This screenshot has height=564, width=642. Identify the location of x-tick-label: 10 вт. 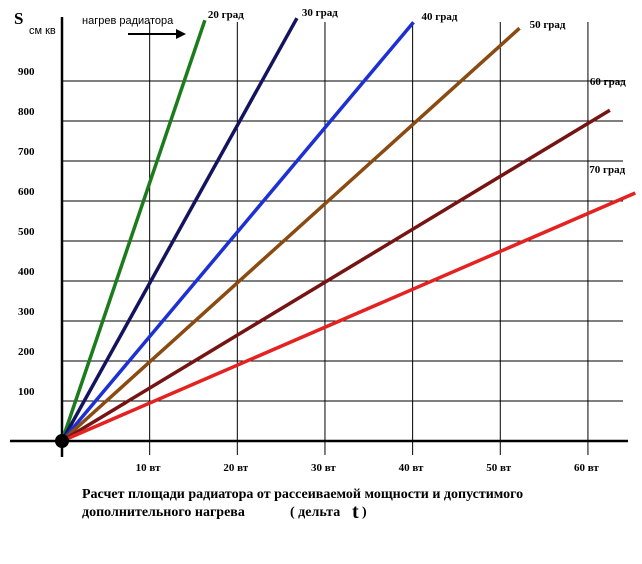
(148, 468).